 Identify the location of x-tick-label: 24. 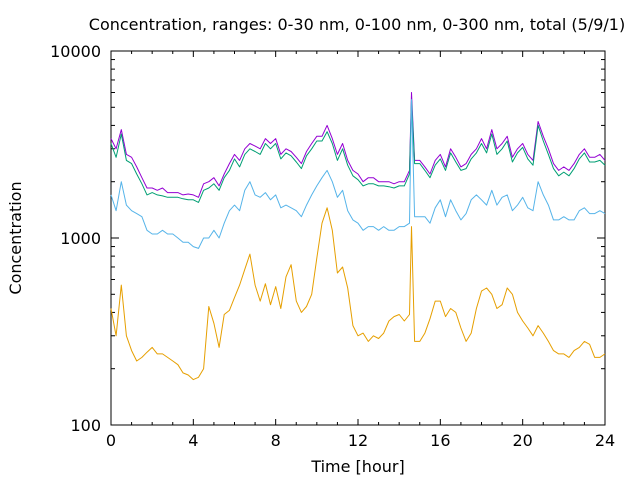
(605, 440).